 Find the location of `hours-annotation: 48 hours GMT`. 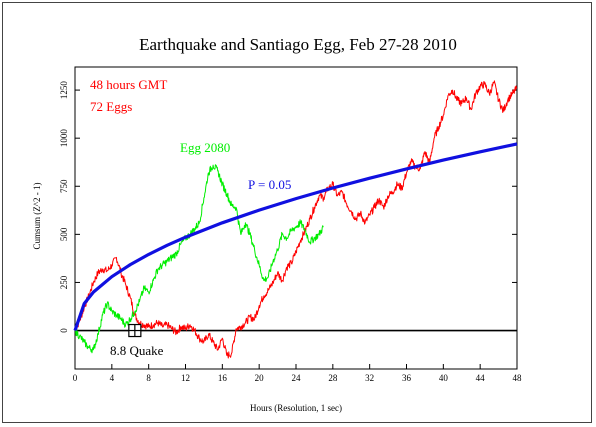

hours-annotation: 48 hours GMT is located at coordinates (128, 84).